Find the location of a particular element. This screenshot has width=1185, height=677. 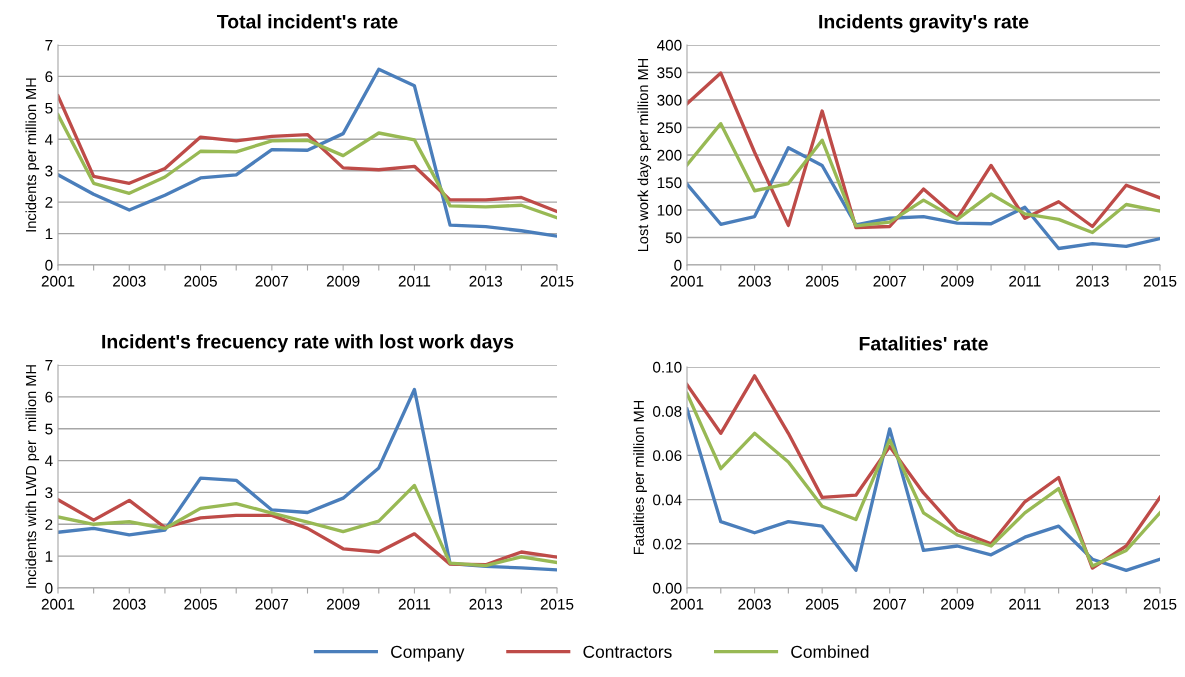

y-tick-label: 350 is located at coordinates (669, 73).